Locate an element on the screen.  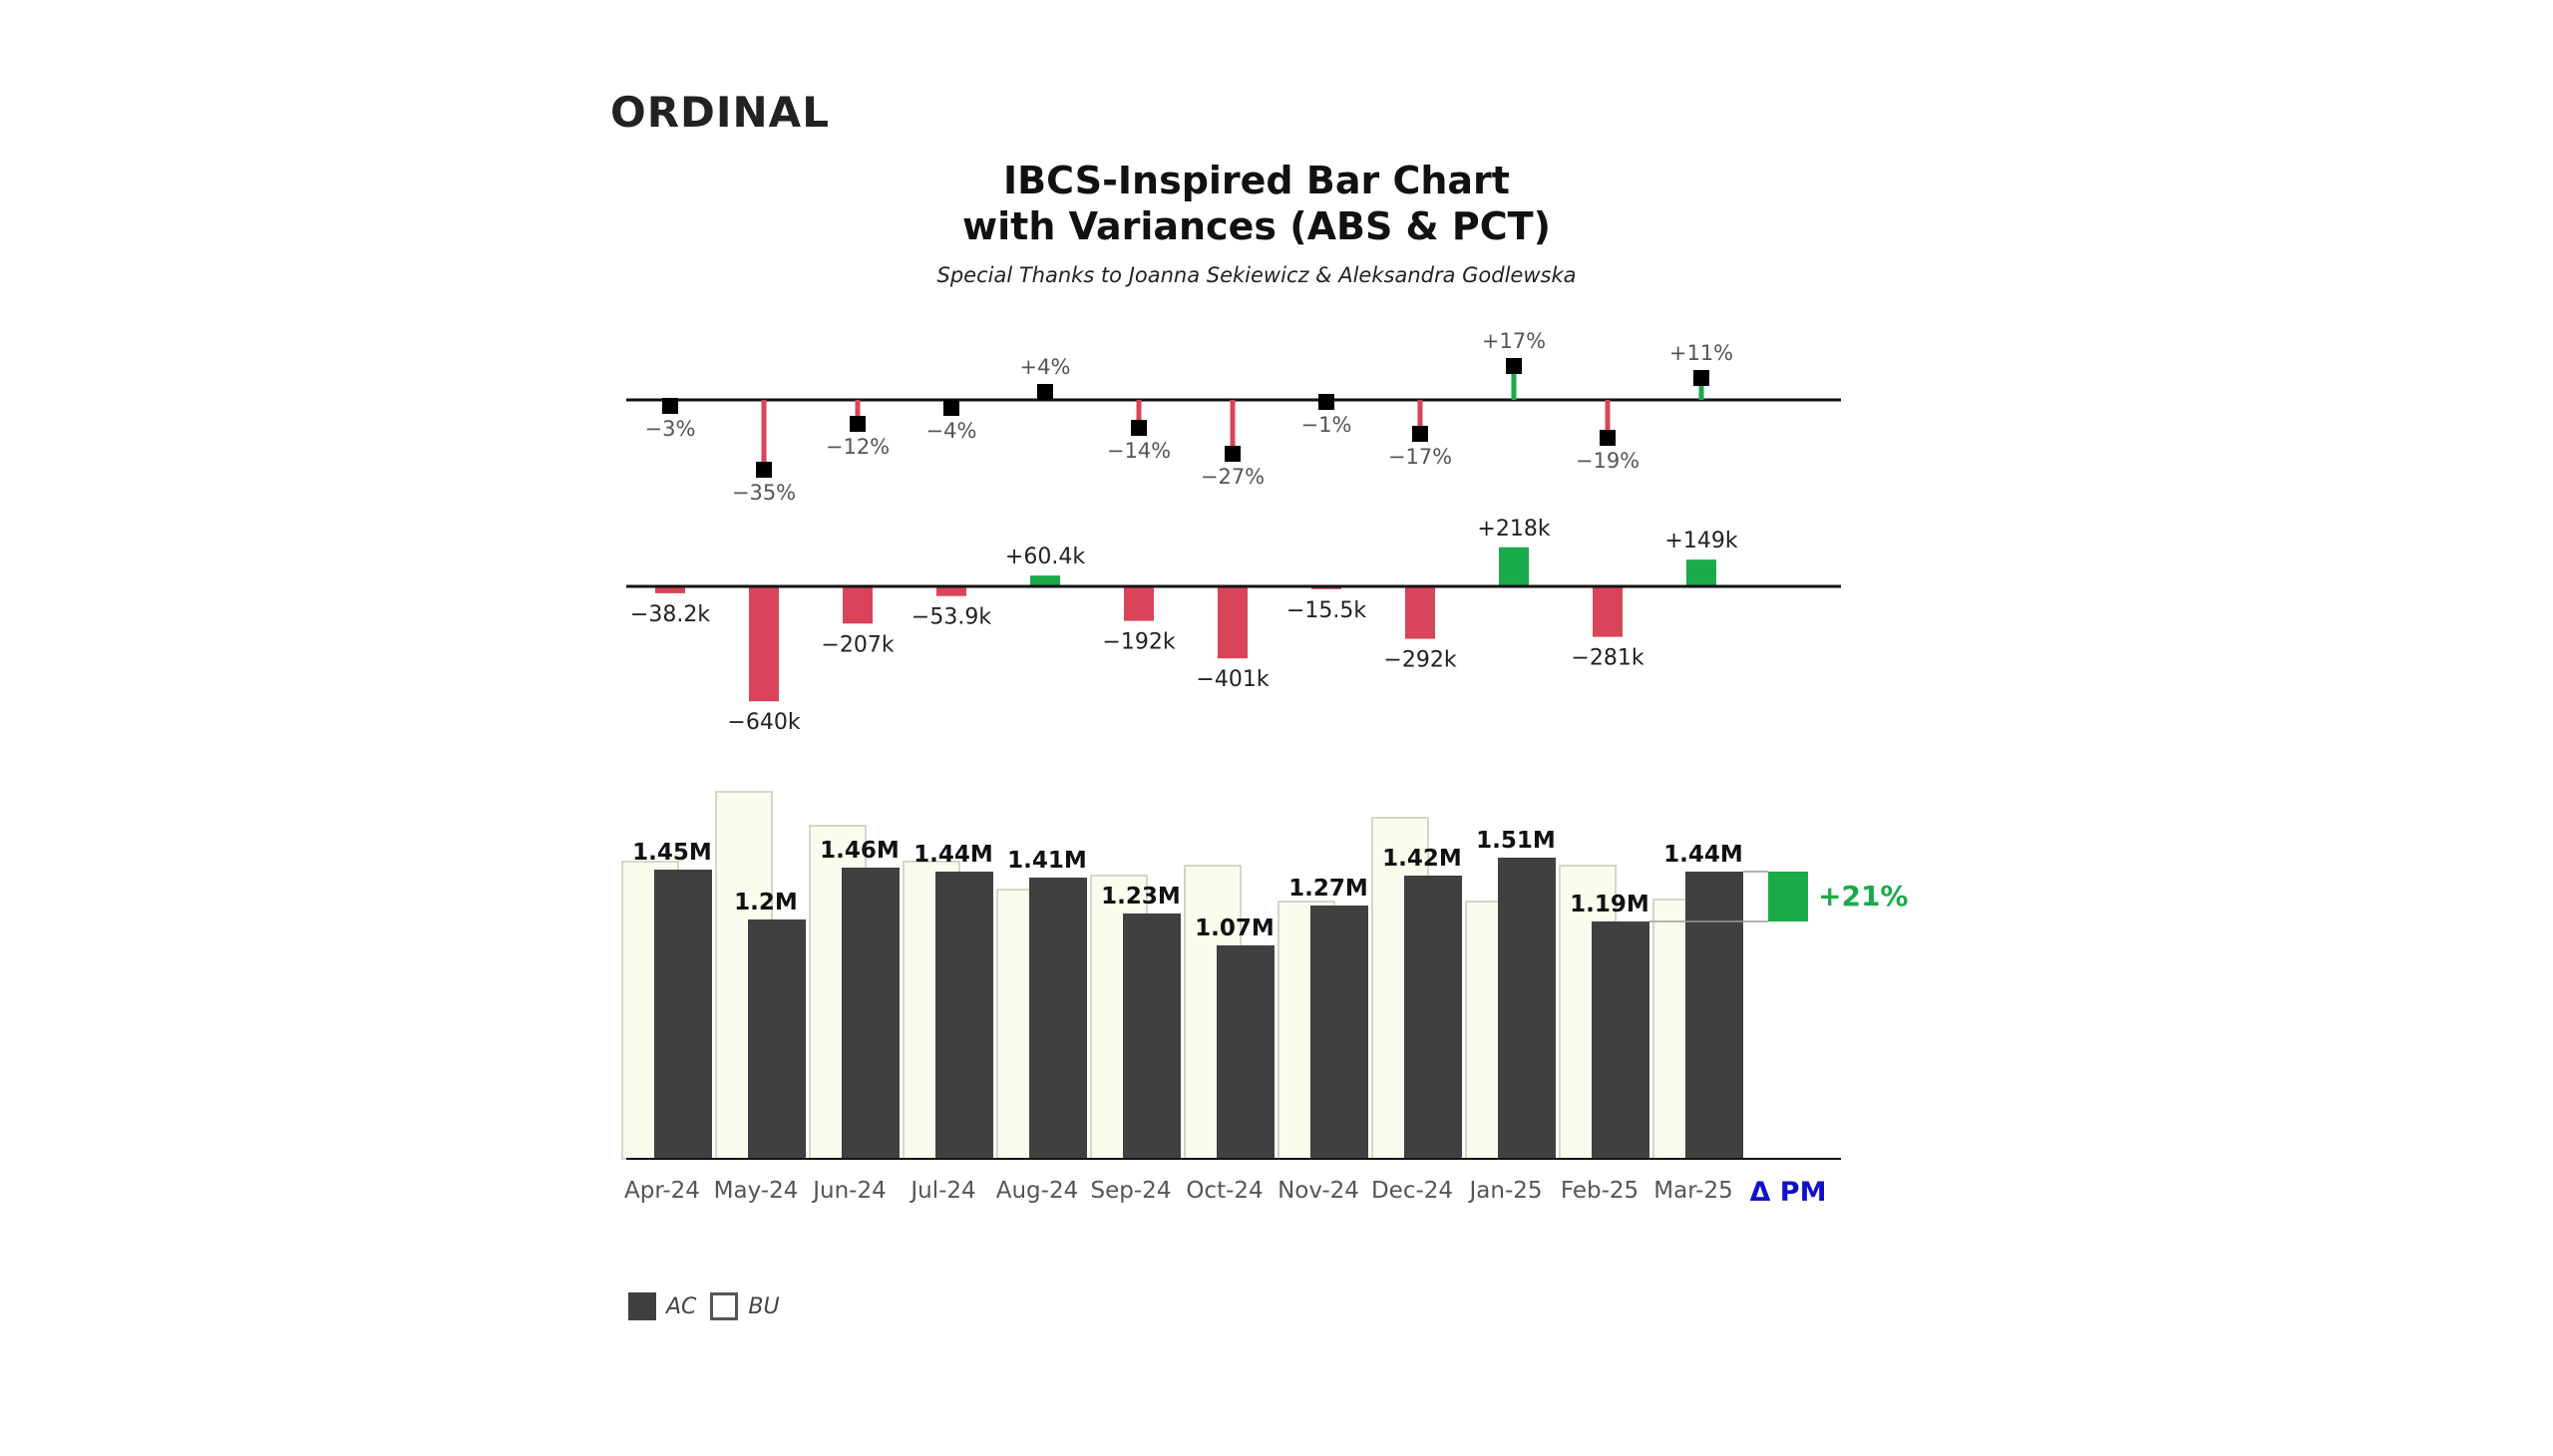
abs-variance-label: −292k is located at coordinates (1420, 660).